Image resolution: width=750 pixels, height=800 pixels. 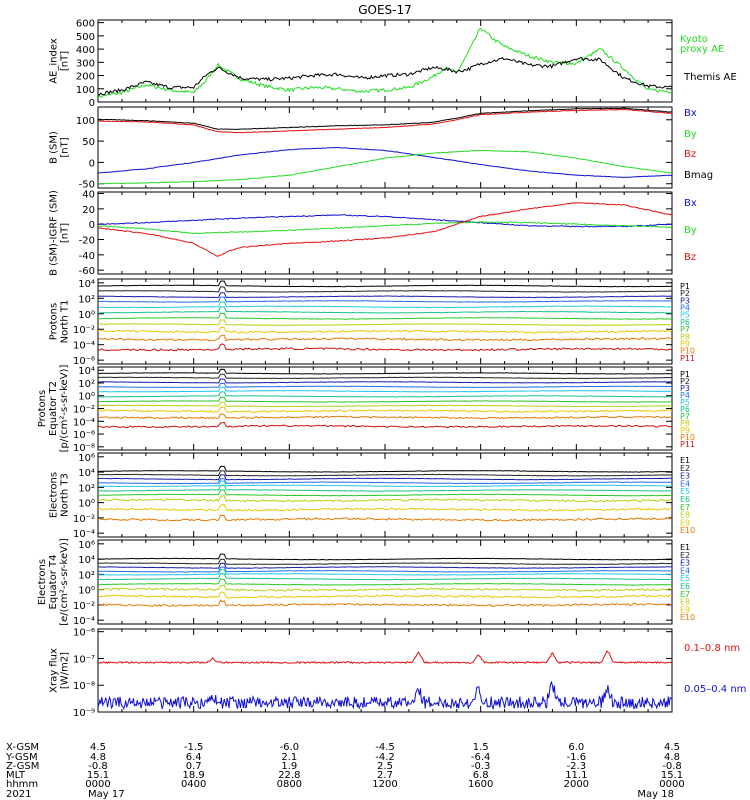 I want to click on channel-legend: E2, so click(x=685, y=555).